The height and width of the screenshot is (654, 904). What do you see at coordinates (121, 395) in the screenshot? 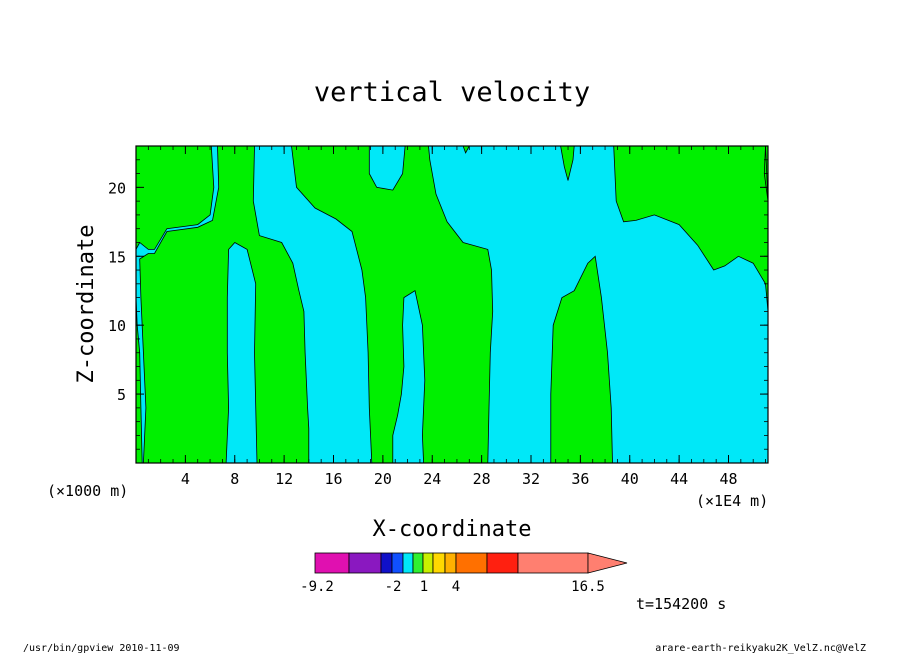
I see `y-tick-label: 5` at bounding box center [121, 395].